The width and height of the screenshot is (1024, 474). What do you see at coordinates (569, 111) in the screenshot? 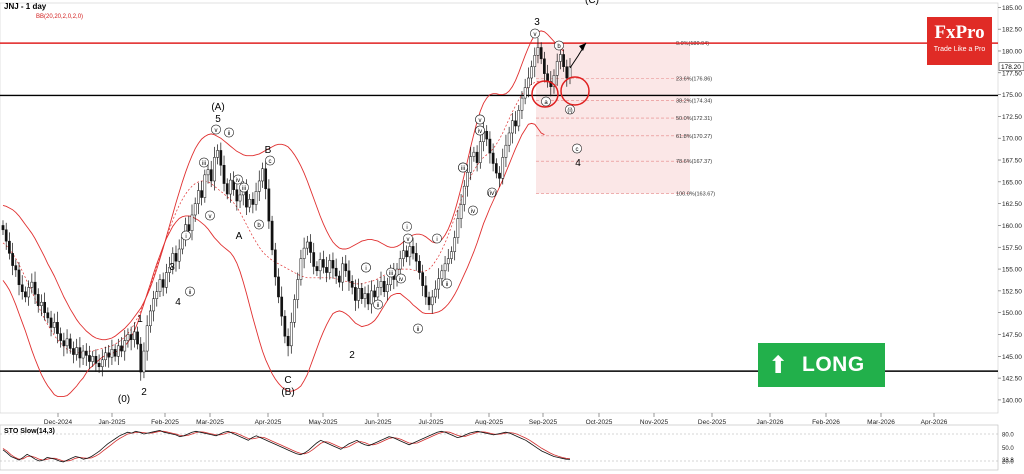
I see `wave-label: (i)` at bounding box center [569, 111].